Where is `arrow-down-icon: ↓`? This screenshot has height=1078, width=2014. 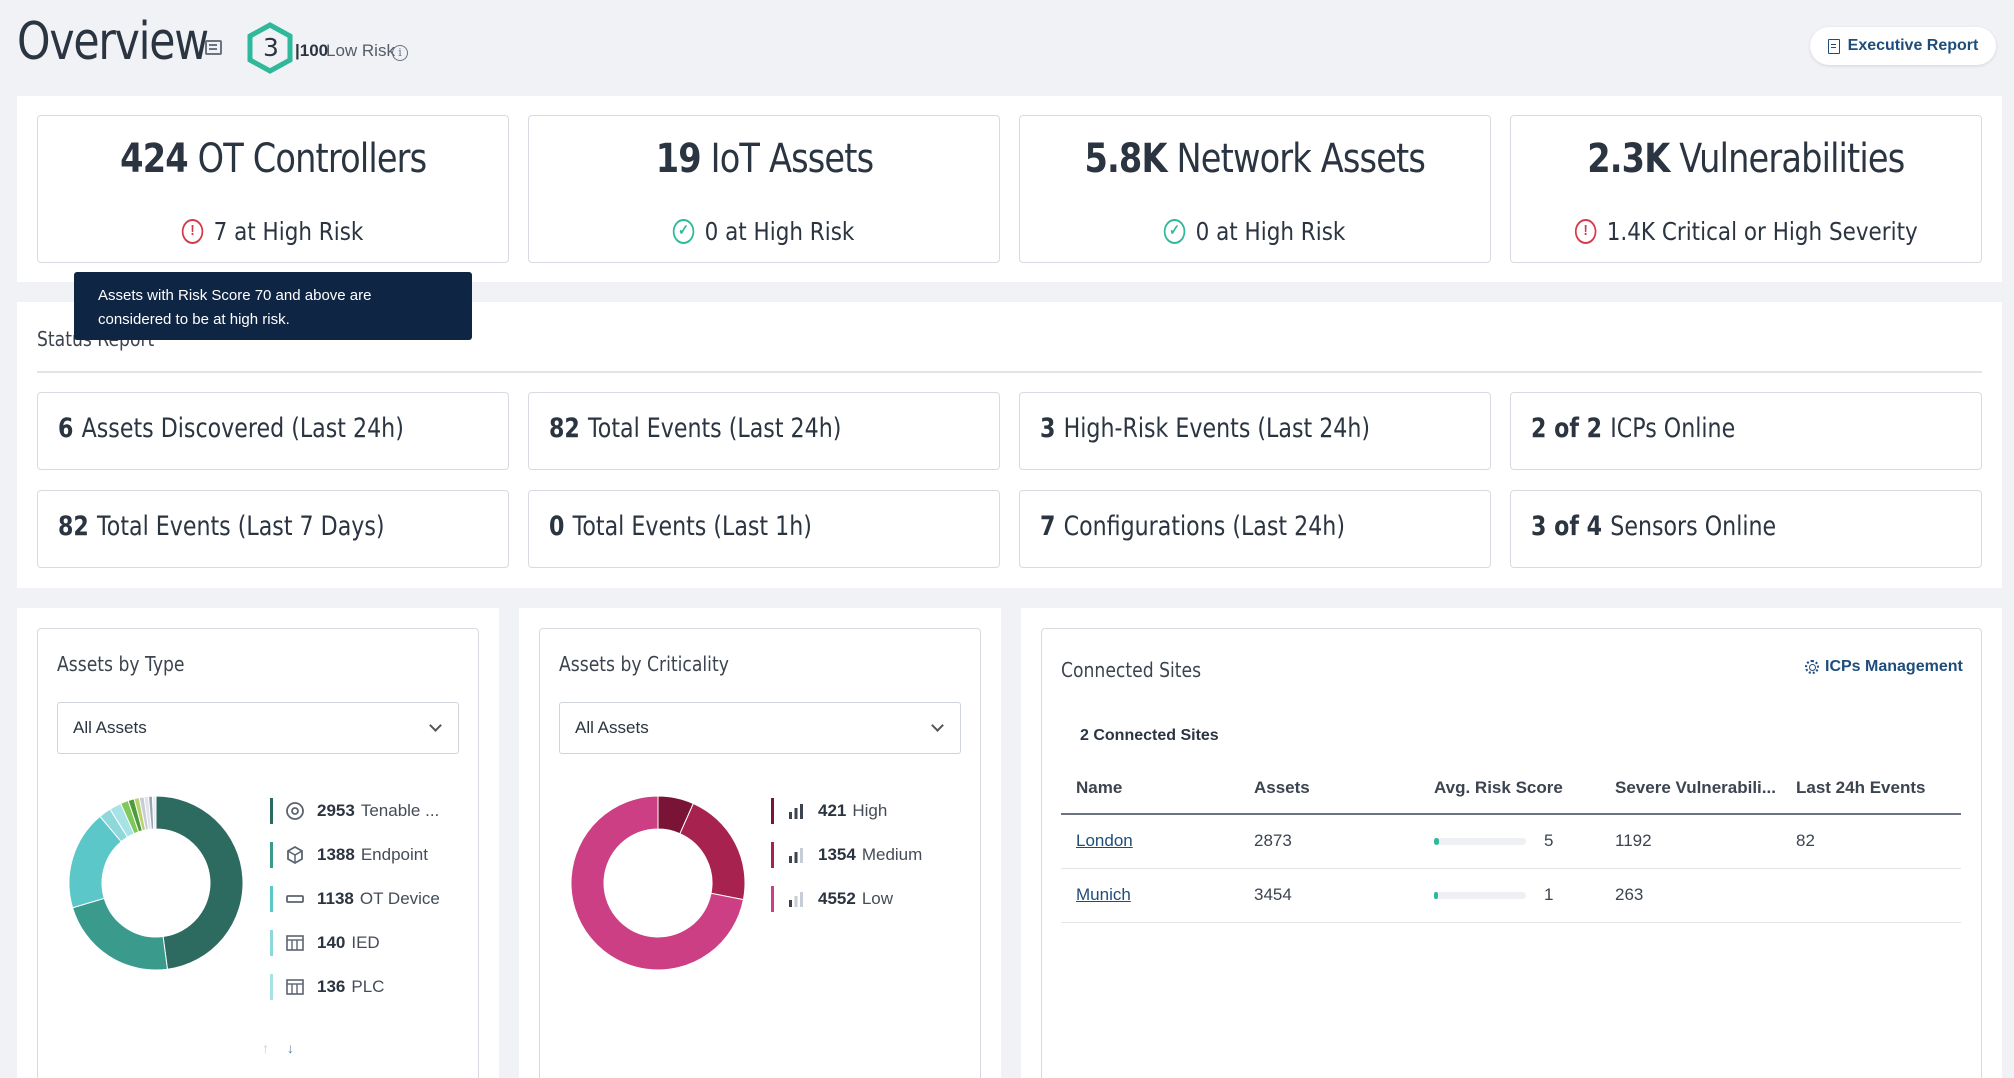 arrow-down-icon: ↓ is located at coordinates (290, 1048).